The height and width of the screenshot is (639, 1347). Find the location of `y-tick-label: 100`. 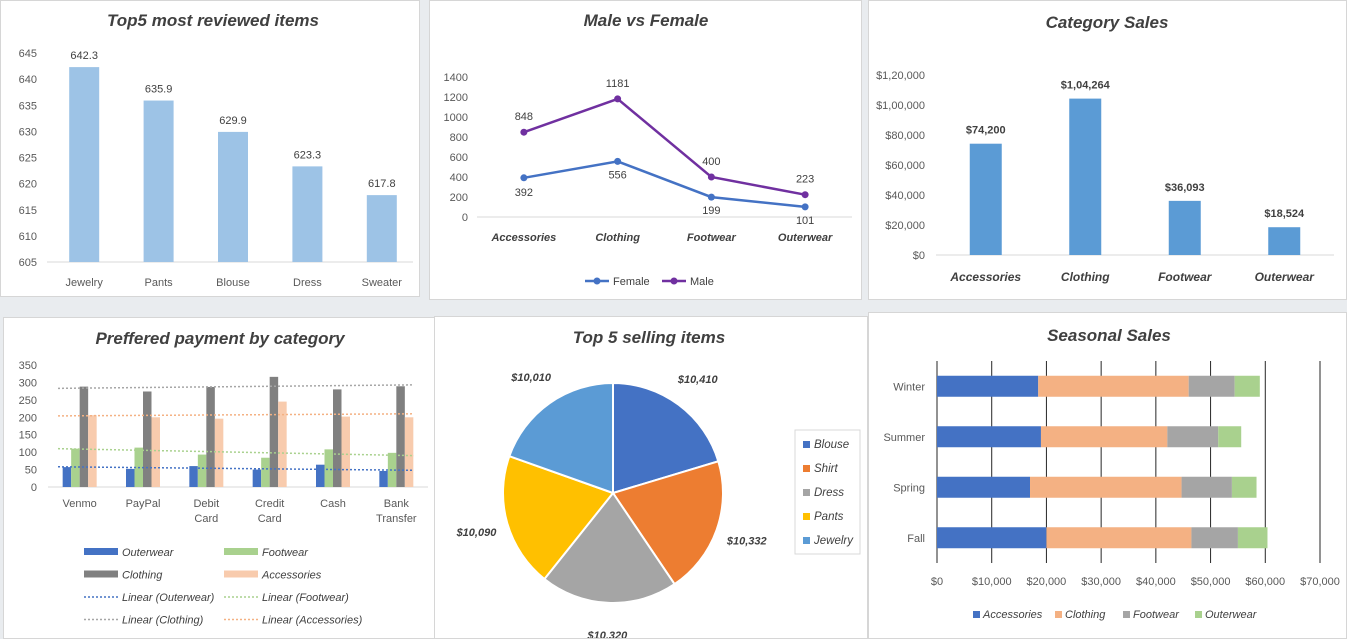

y-tick-label: 100 is located at coordinates (28, 453).